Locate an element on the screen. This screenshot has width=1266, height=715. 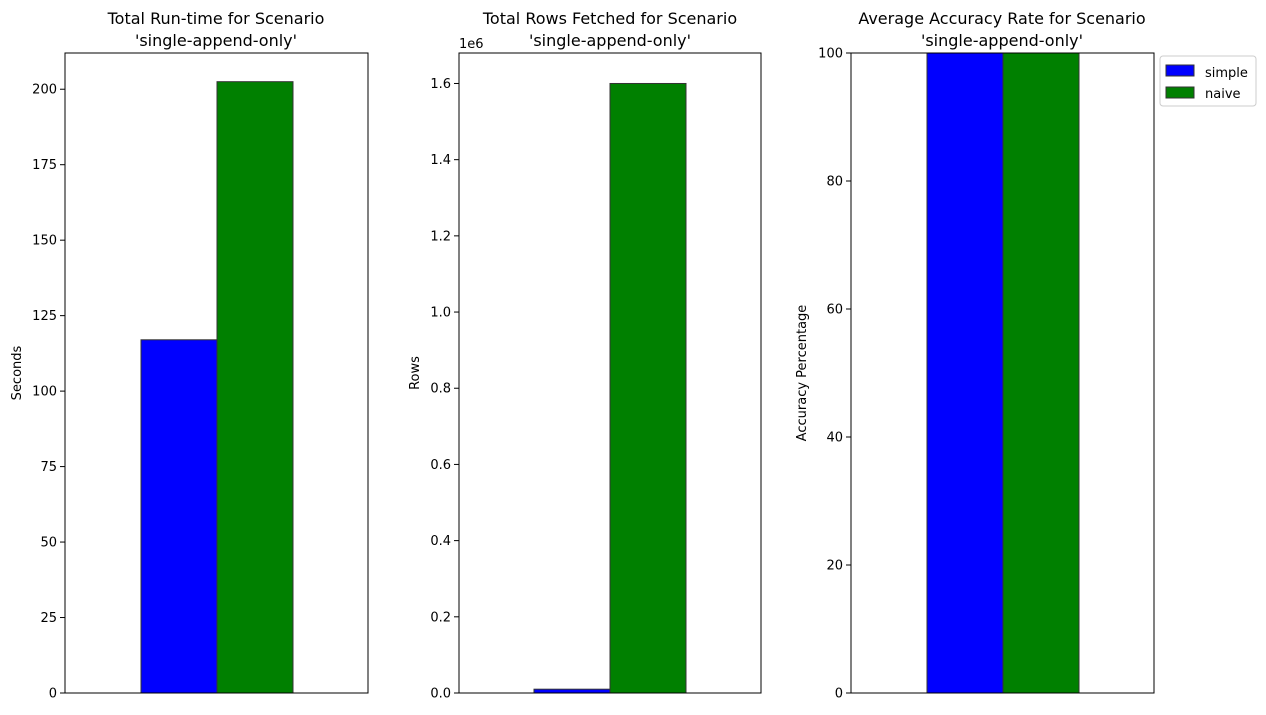
accuracy-ytick-label-2: 40 is located at coordinates (834, 438).